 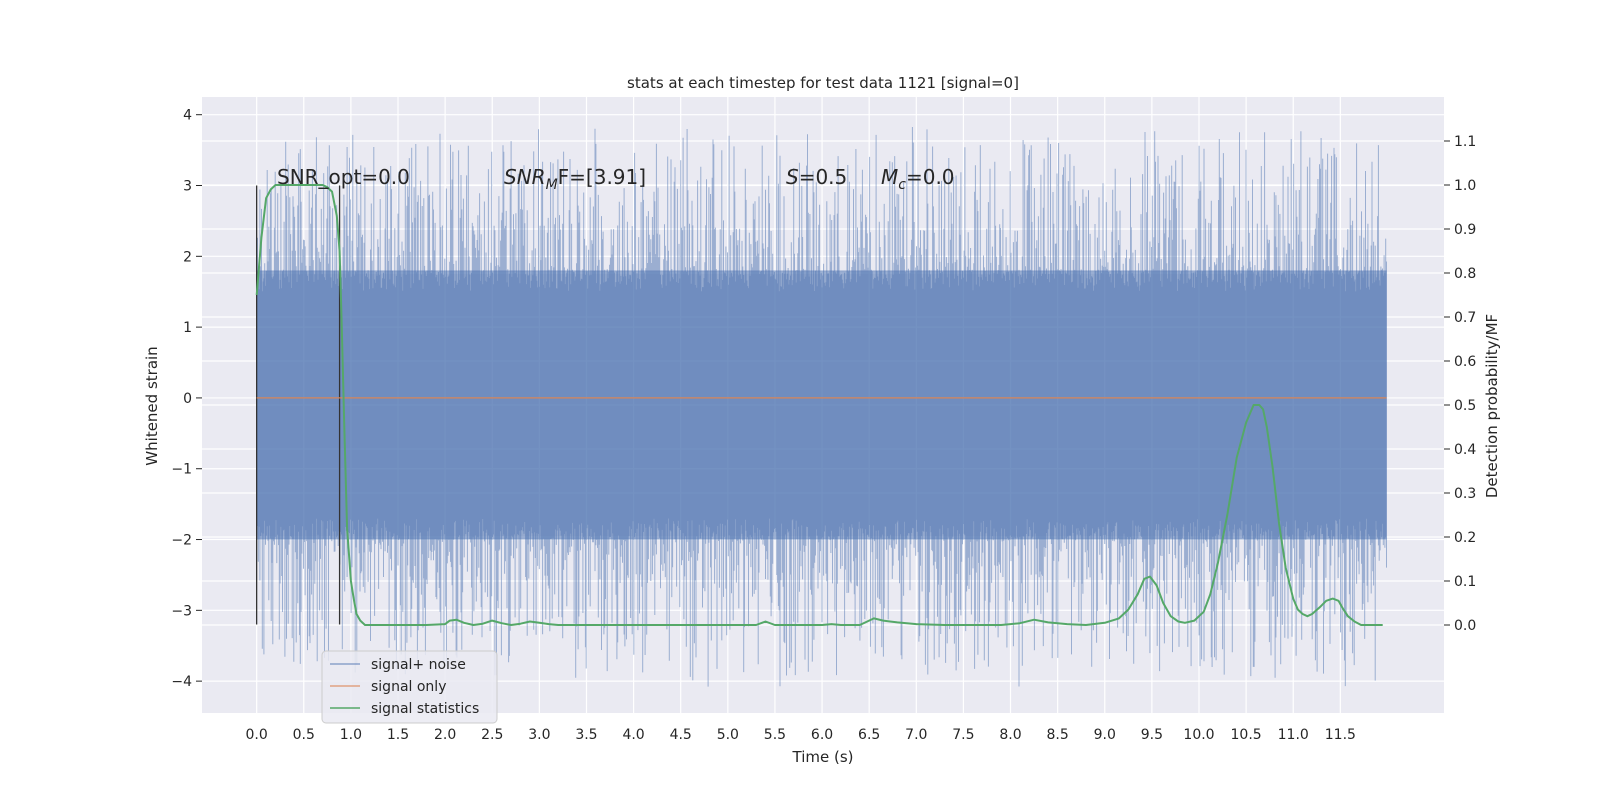 I want to click on x-tick-label: 9.5, so click(x=1152, y=735).